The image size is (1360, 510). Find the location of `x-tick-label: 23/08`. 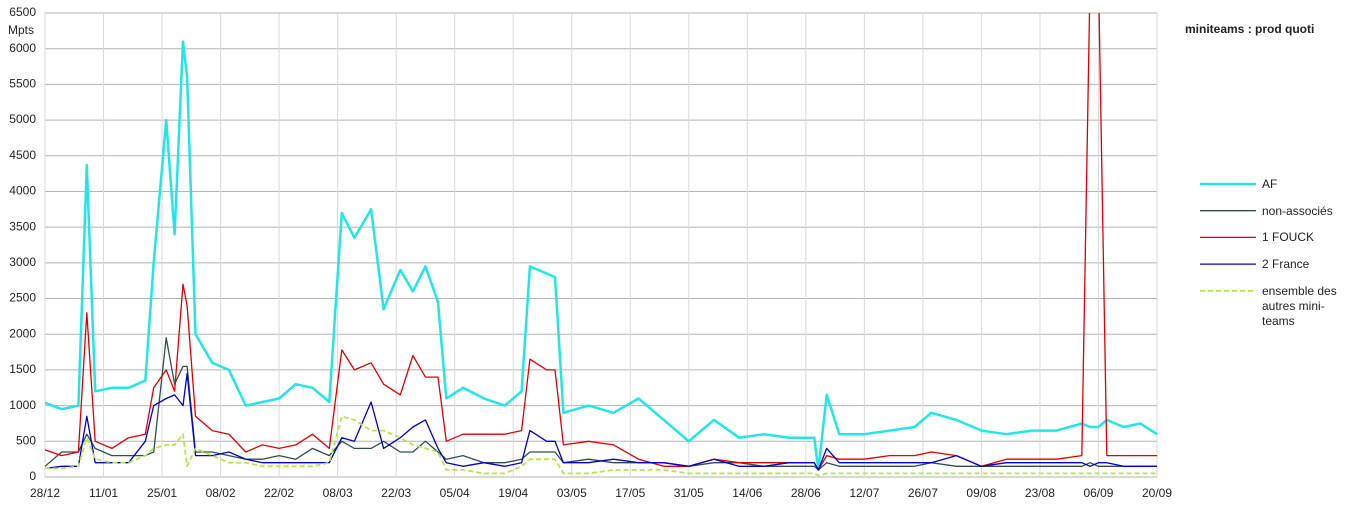

x-tick-label: 23/08 is located at coordinates (1040, 493).